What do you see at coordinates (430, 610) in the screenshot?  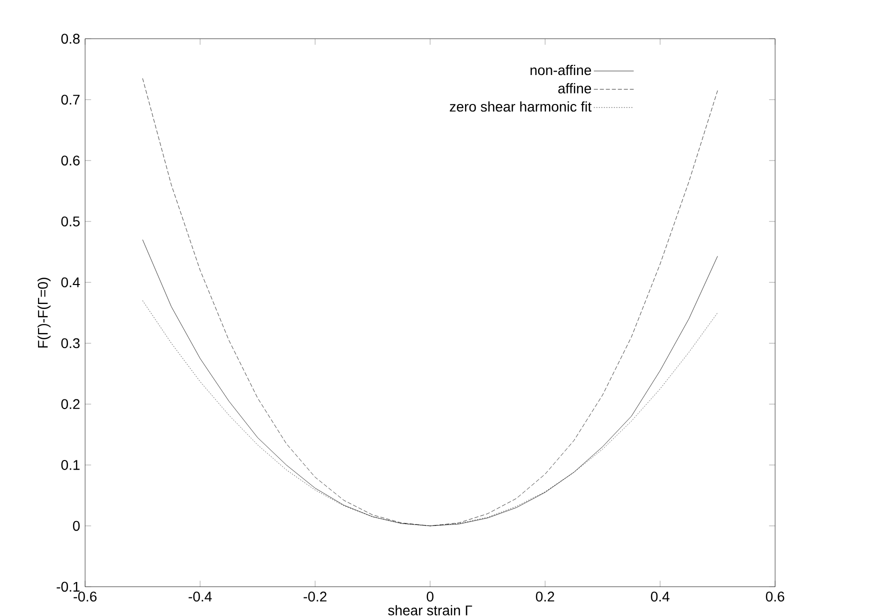 I see `x-axis-title: shear strain Γ` at bounding box center [430, 610].